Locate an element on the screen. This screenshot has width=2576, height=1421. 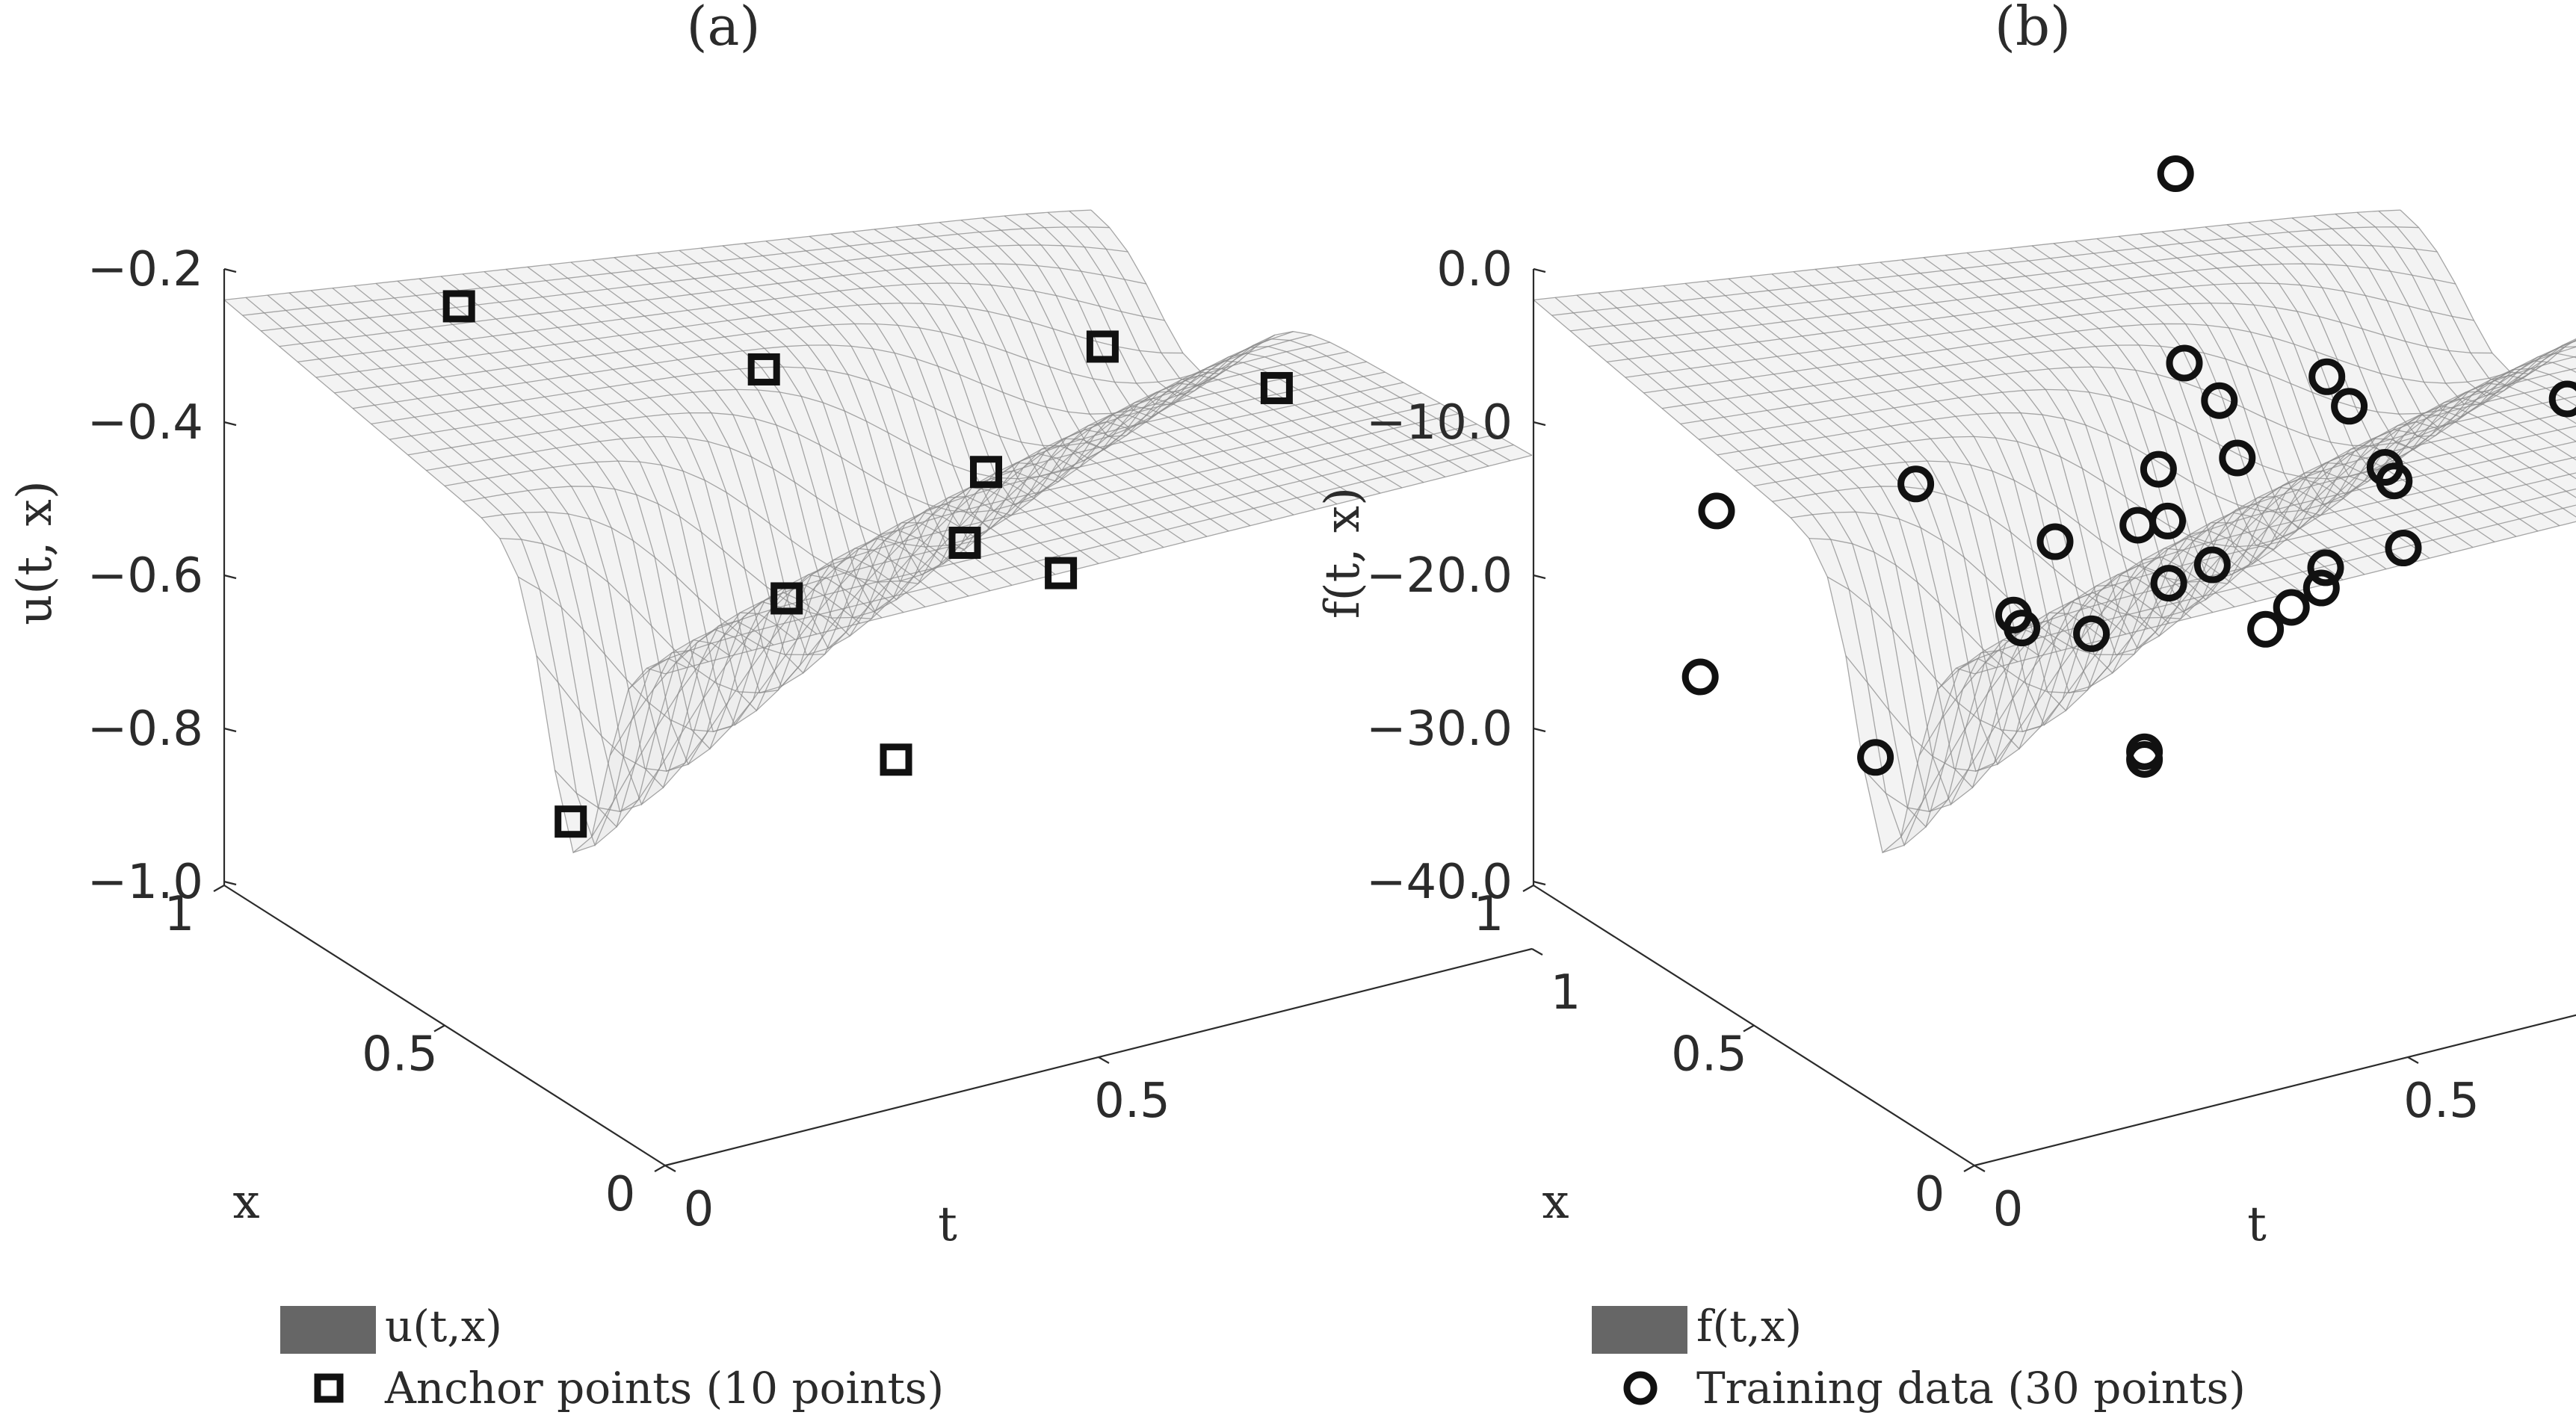
markers is located at coordinates (868, 564).